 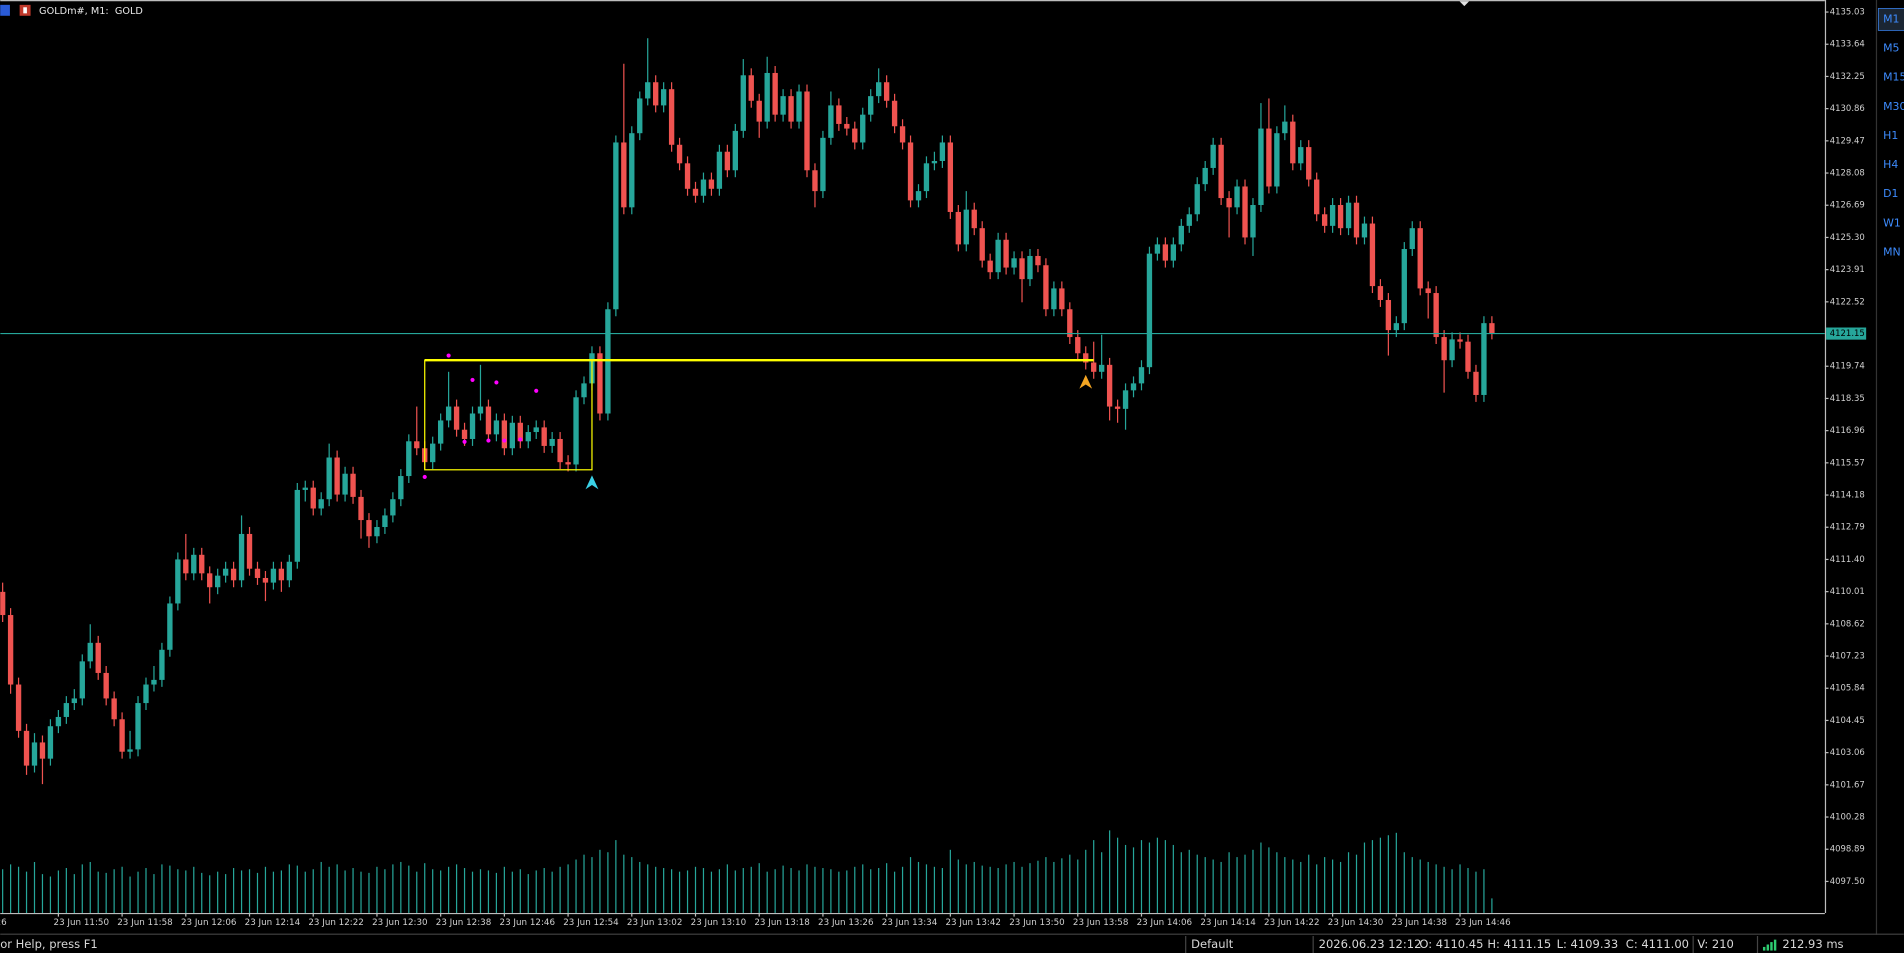 What do you see at coordinates (1657, 944) in the screenshot?
I see `status-close: C: 4111.00` at bounding box center [1657, 944].